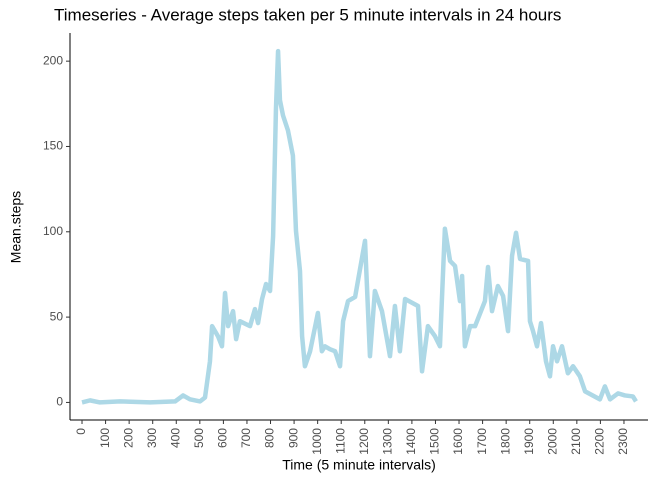 This screenshot has height=485, width=672. I want to click on x-tick-label: 1900, so click(529, 441).